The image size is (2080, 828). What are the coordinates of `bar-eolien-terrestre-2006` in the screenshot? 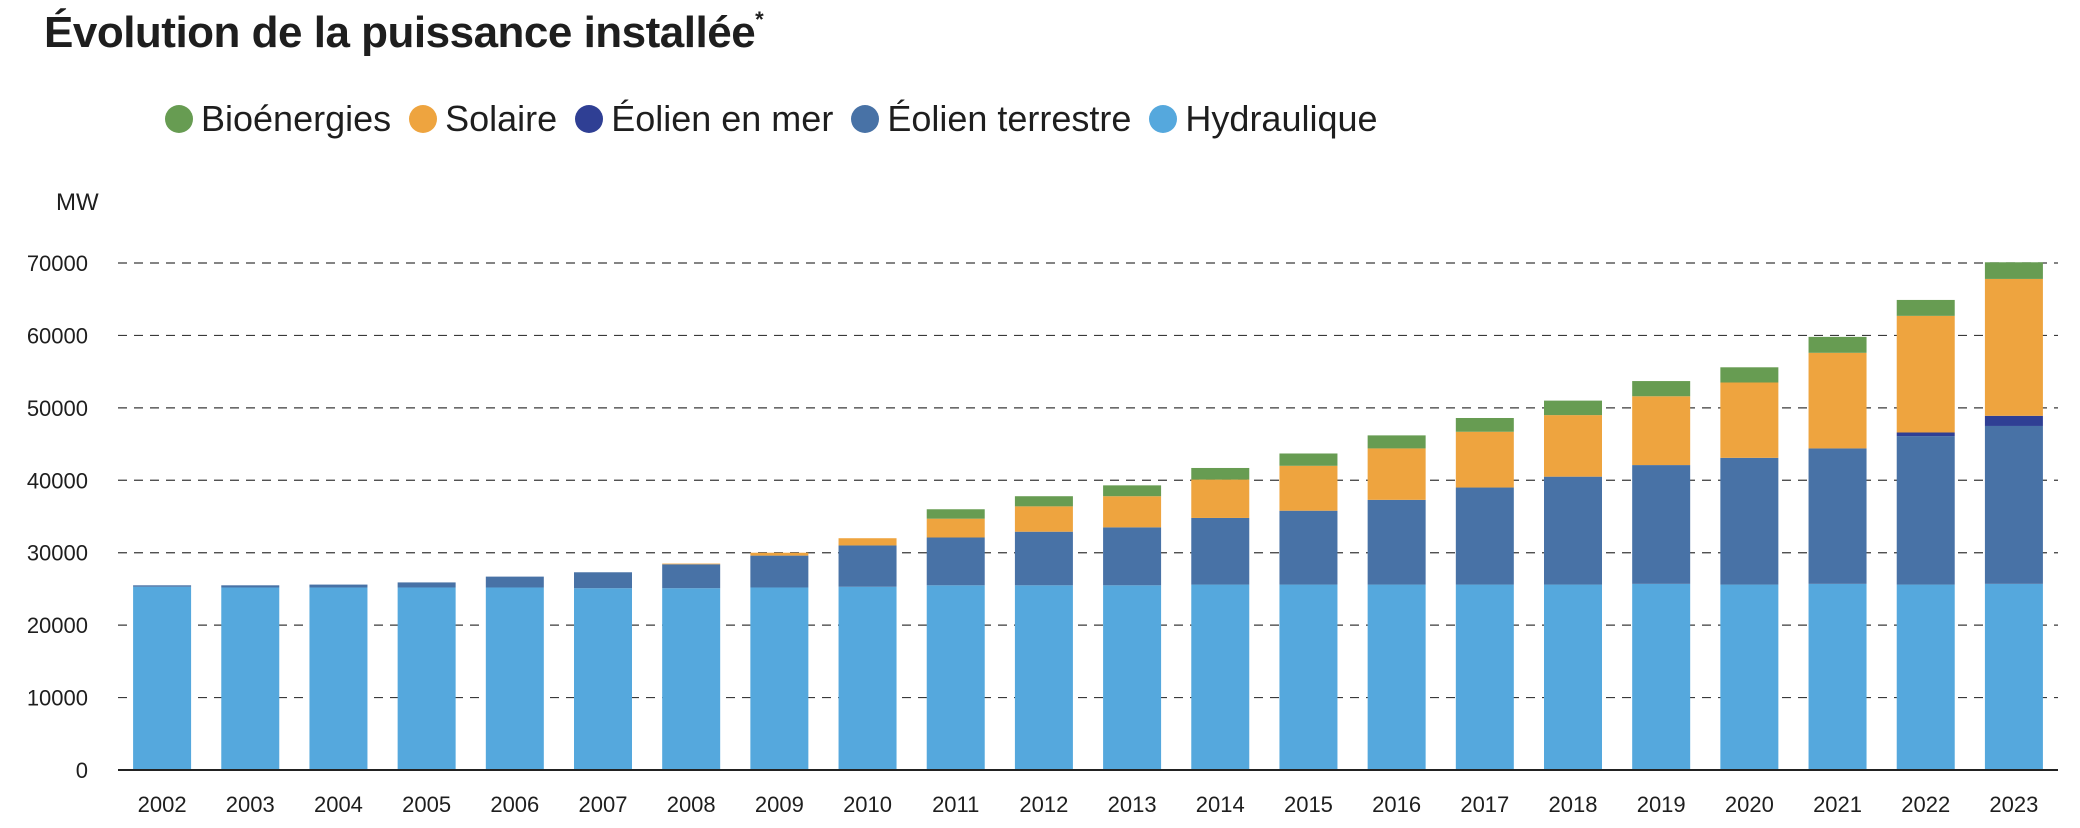 It's located at (514, 582).